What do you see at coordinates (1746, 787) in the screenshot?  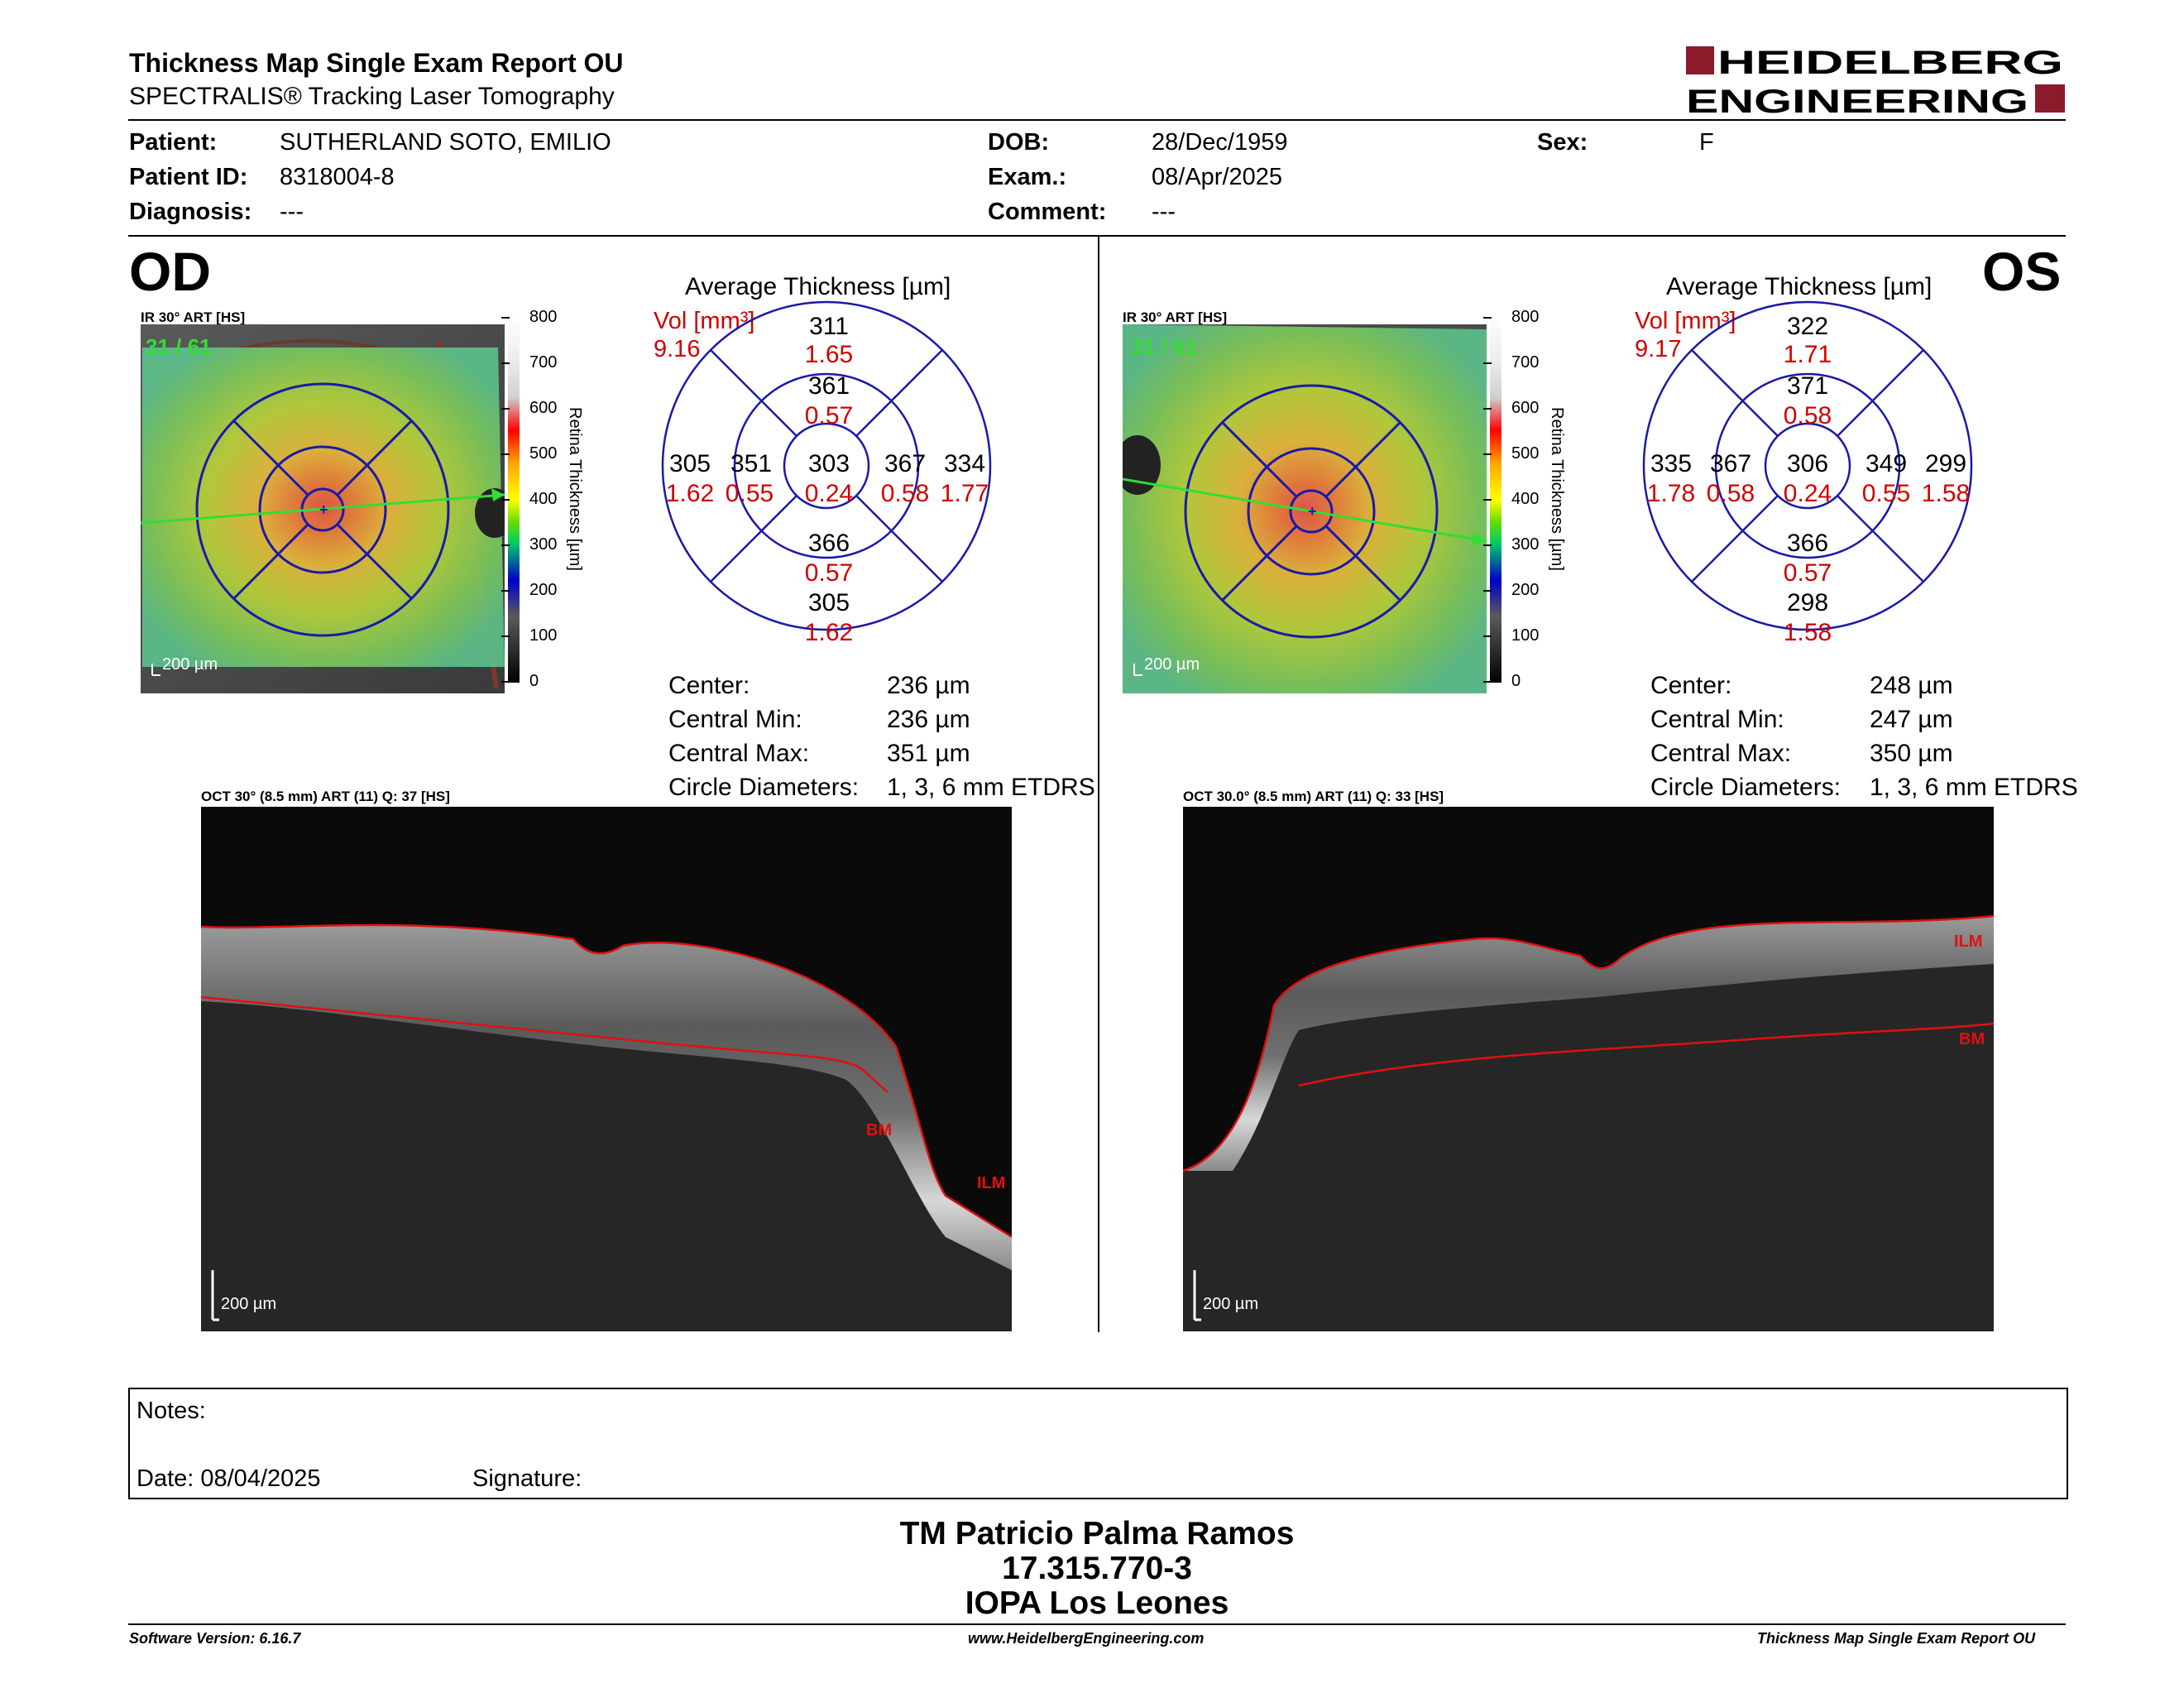 I see `os-circle-diameters-label: Circle Diameters:` at bounding box center [1746, 787].